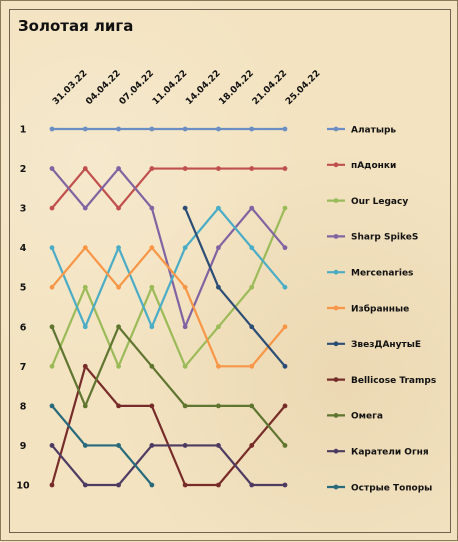 The height and width of the screenshot is (542, 458). What do you see at coordinates (303, 88) in the screenshot?
I see `x-tick-label: 25.04.22` at bounding box center [303, 88].